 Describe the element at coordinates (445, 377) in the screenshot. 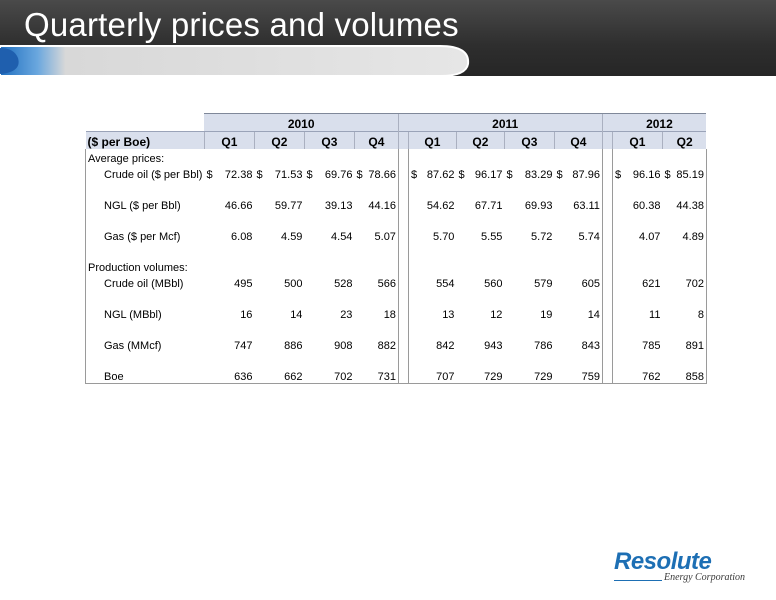

I see `value-text: 707` at that location.